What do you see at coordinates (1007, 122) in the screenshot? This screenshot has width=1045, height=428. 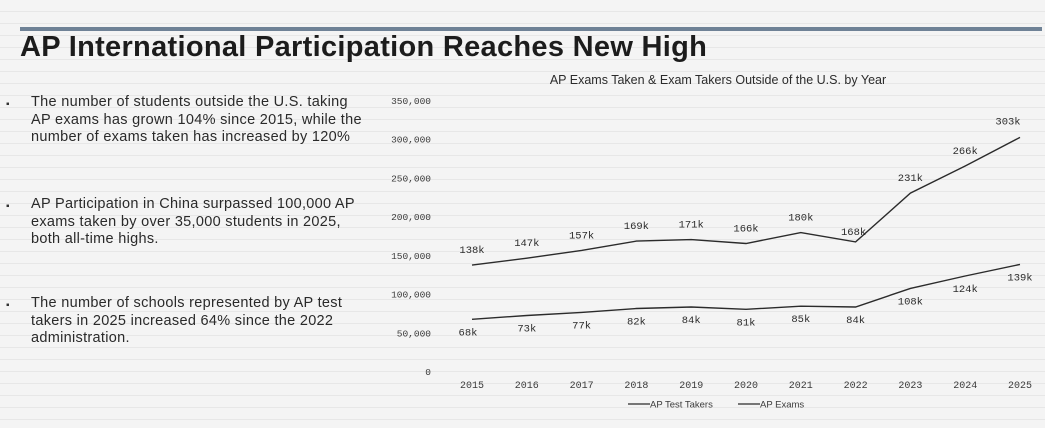 I see `data-label: 303k` at bounding box center [1007, 122].